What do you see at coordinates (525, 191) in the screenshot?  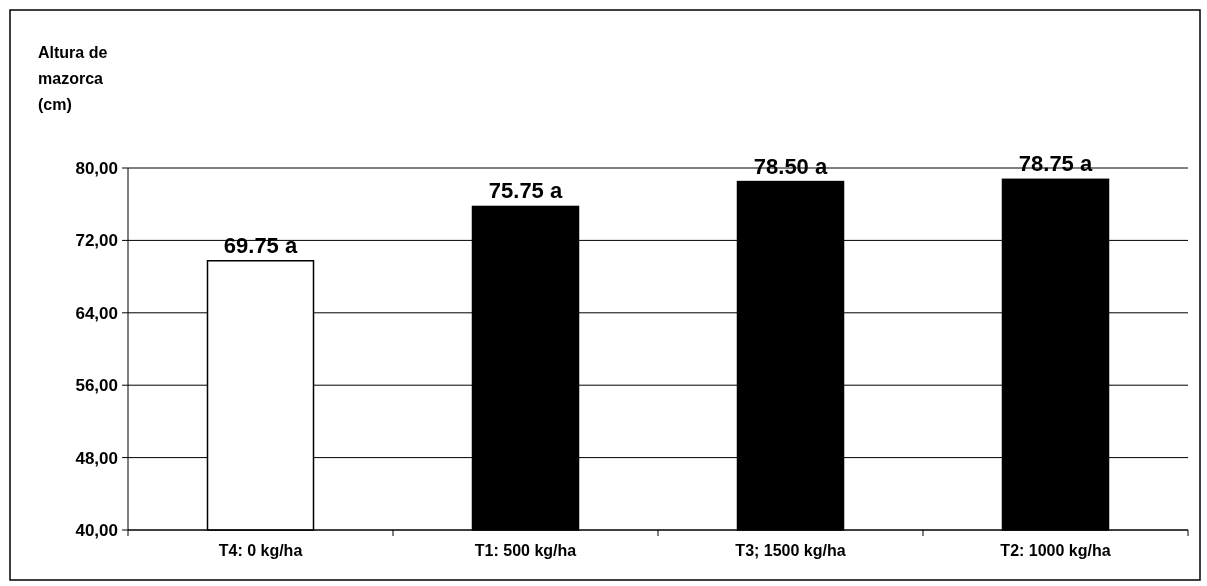 I see `data-label: 75.75 a` at bounding box center [525, 191].